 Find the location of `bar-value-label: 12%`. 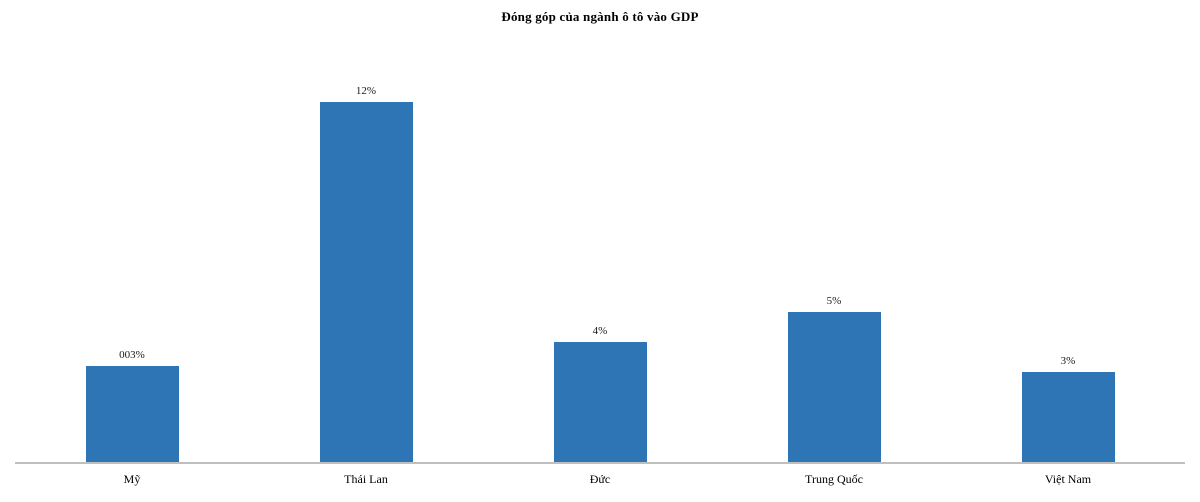

bar-value-label: 12% is located at coordinates (366, 91).